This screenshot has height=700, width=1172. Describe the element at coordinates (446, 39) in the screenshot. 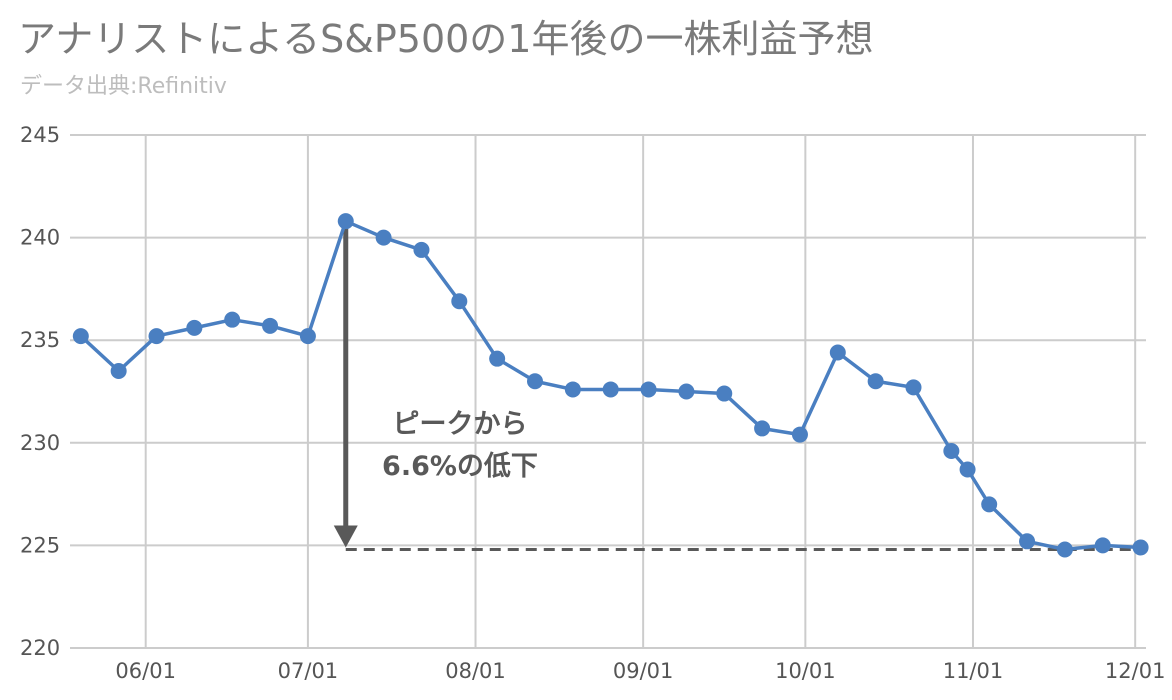

I see `chart-title: アナリストによるS&P500の1年後の一株利益予想` at that location.